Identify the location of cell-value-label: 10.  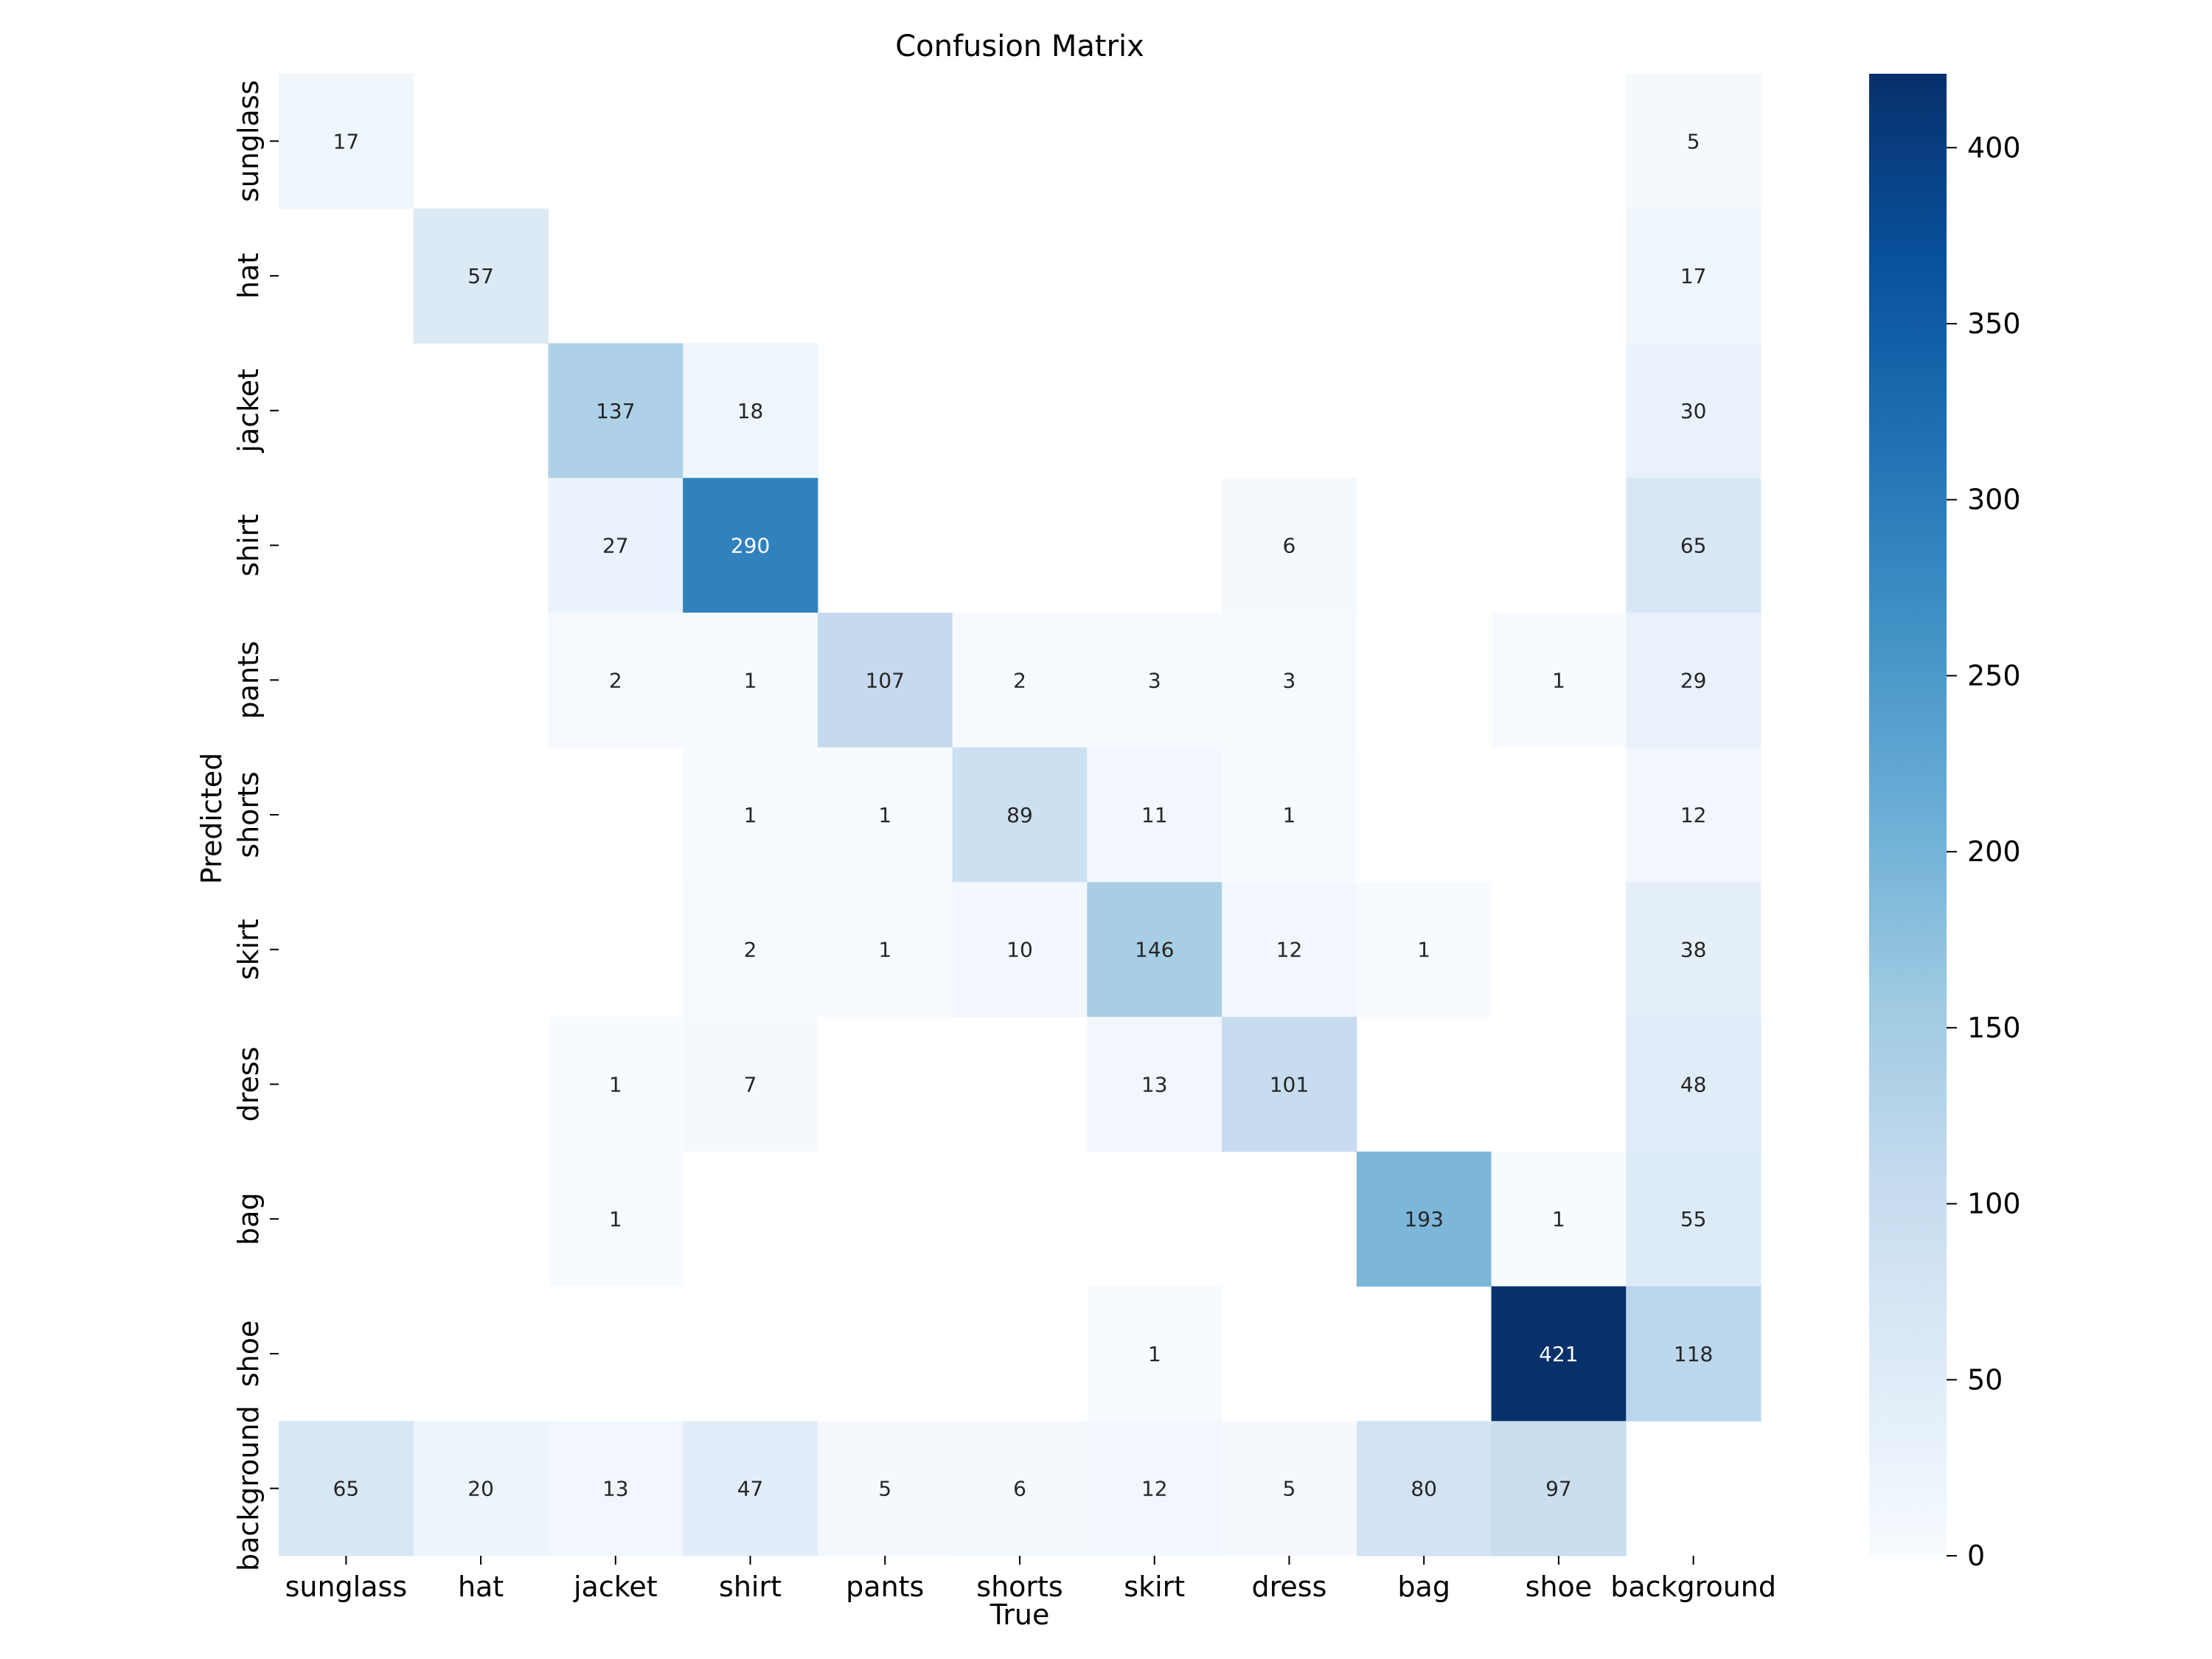
(1019, 950).